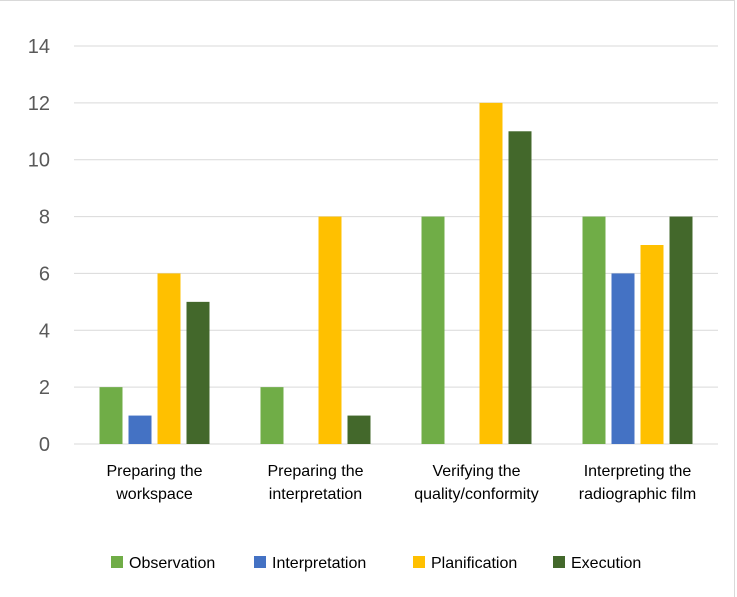 This screenshot has width=737, height=597. What do you see at coordinates (39, 47) in the screenshot?
I see `y-tick-label: 14` at bounding box center [39, 47].